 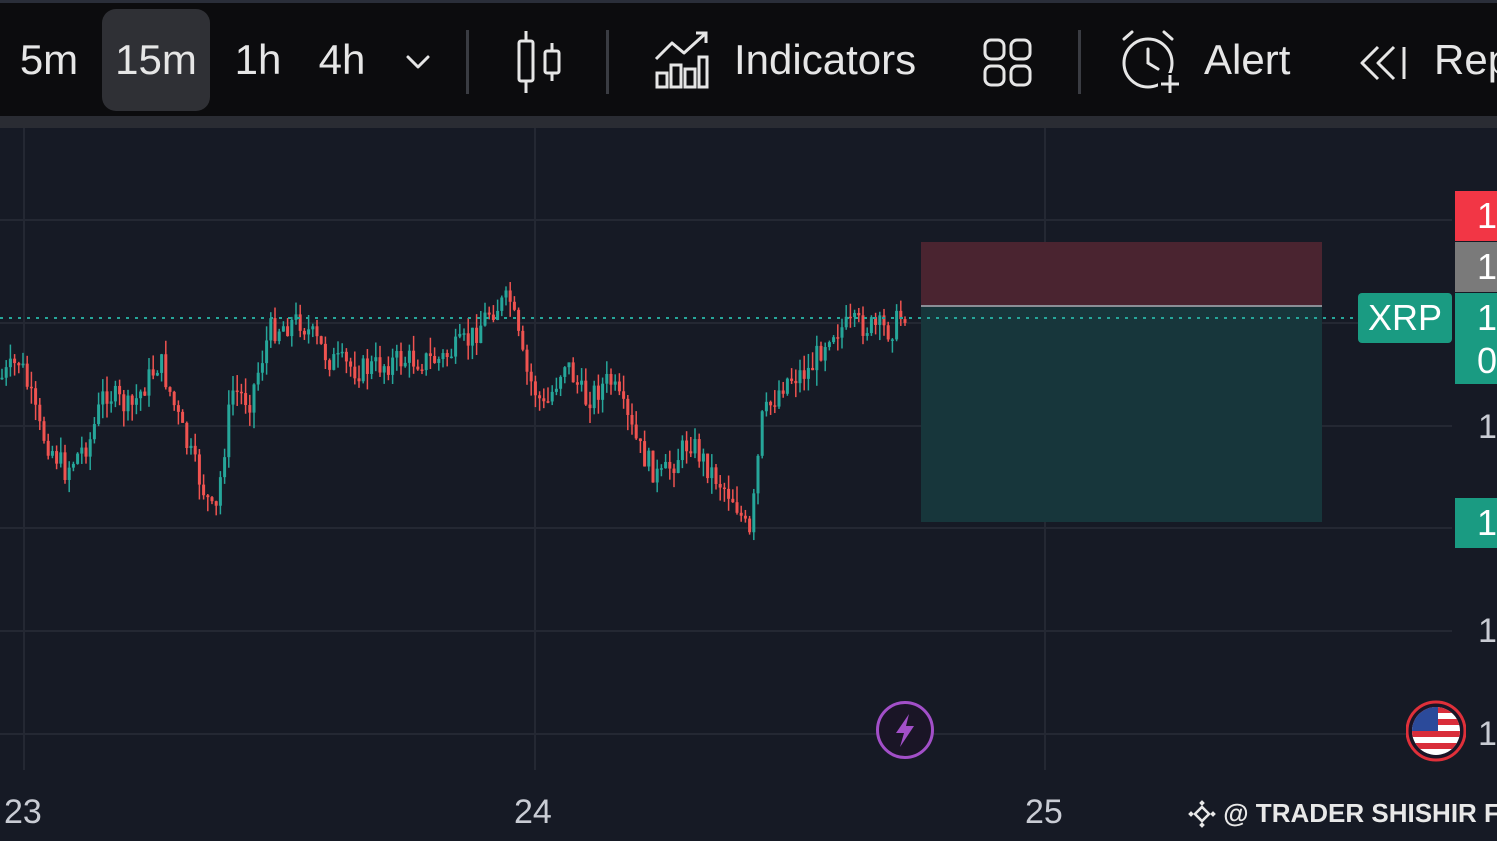 What do you see at coordinates (1382, 63) in the screenshot?
I see `replay-rewind-icon` at bounding box center [1382, 63].